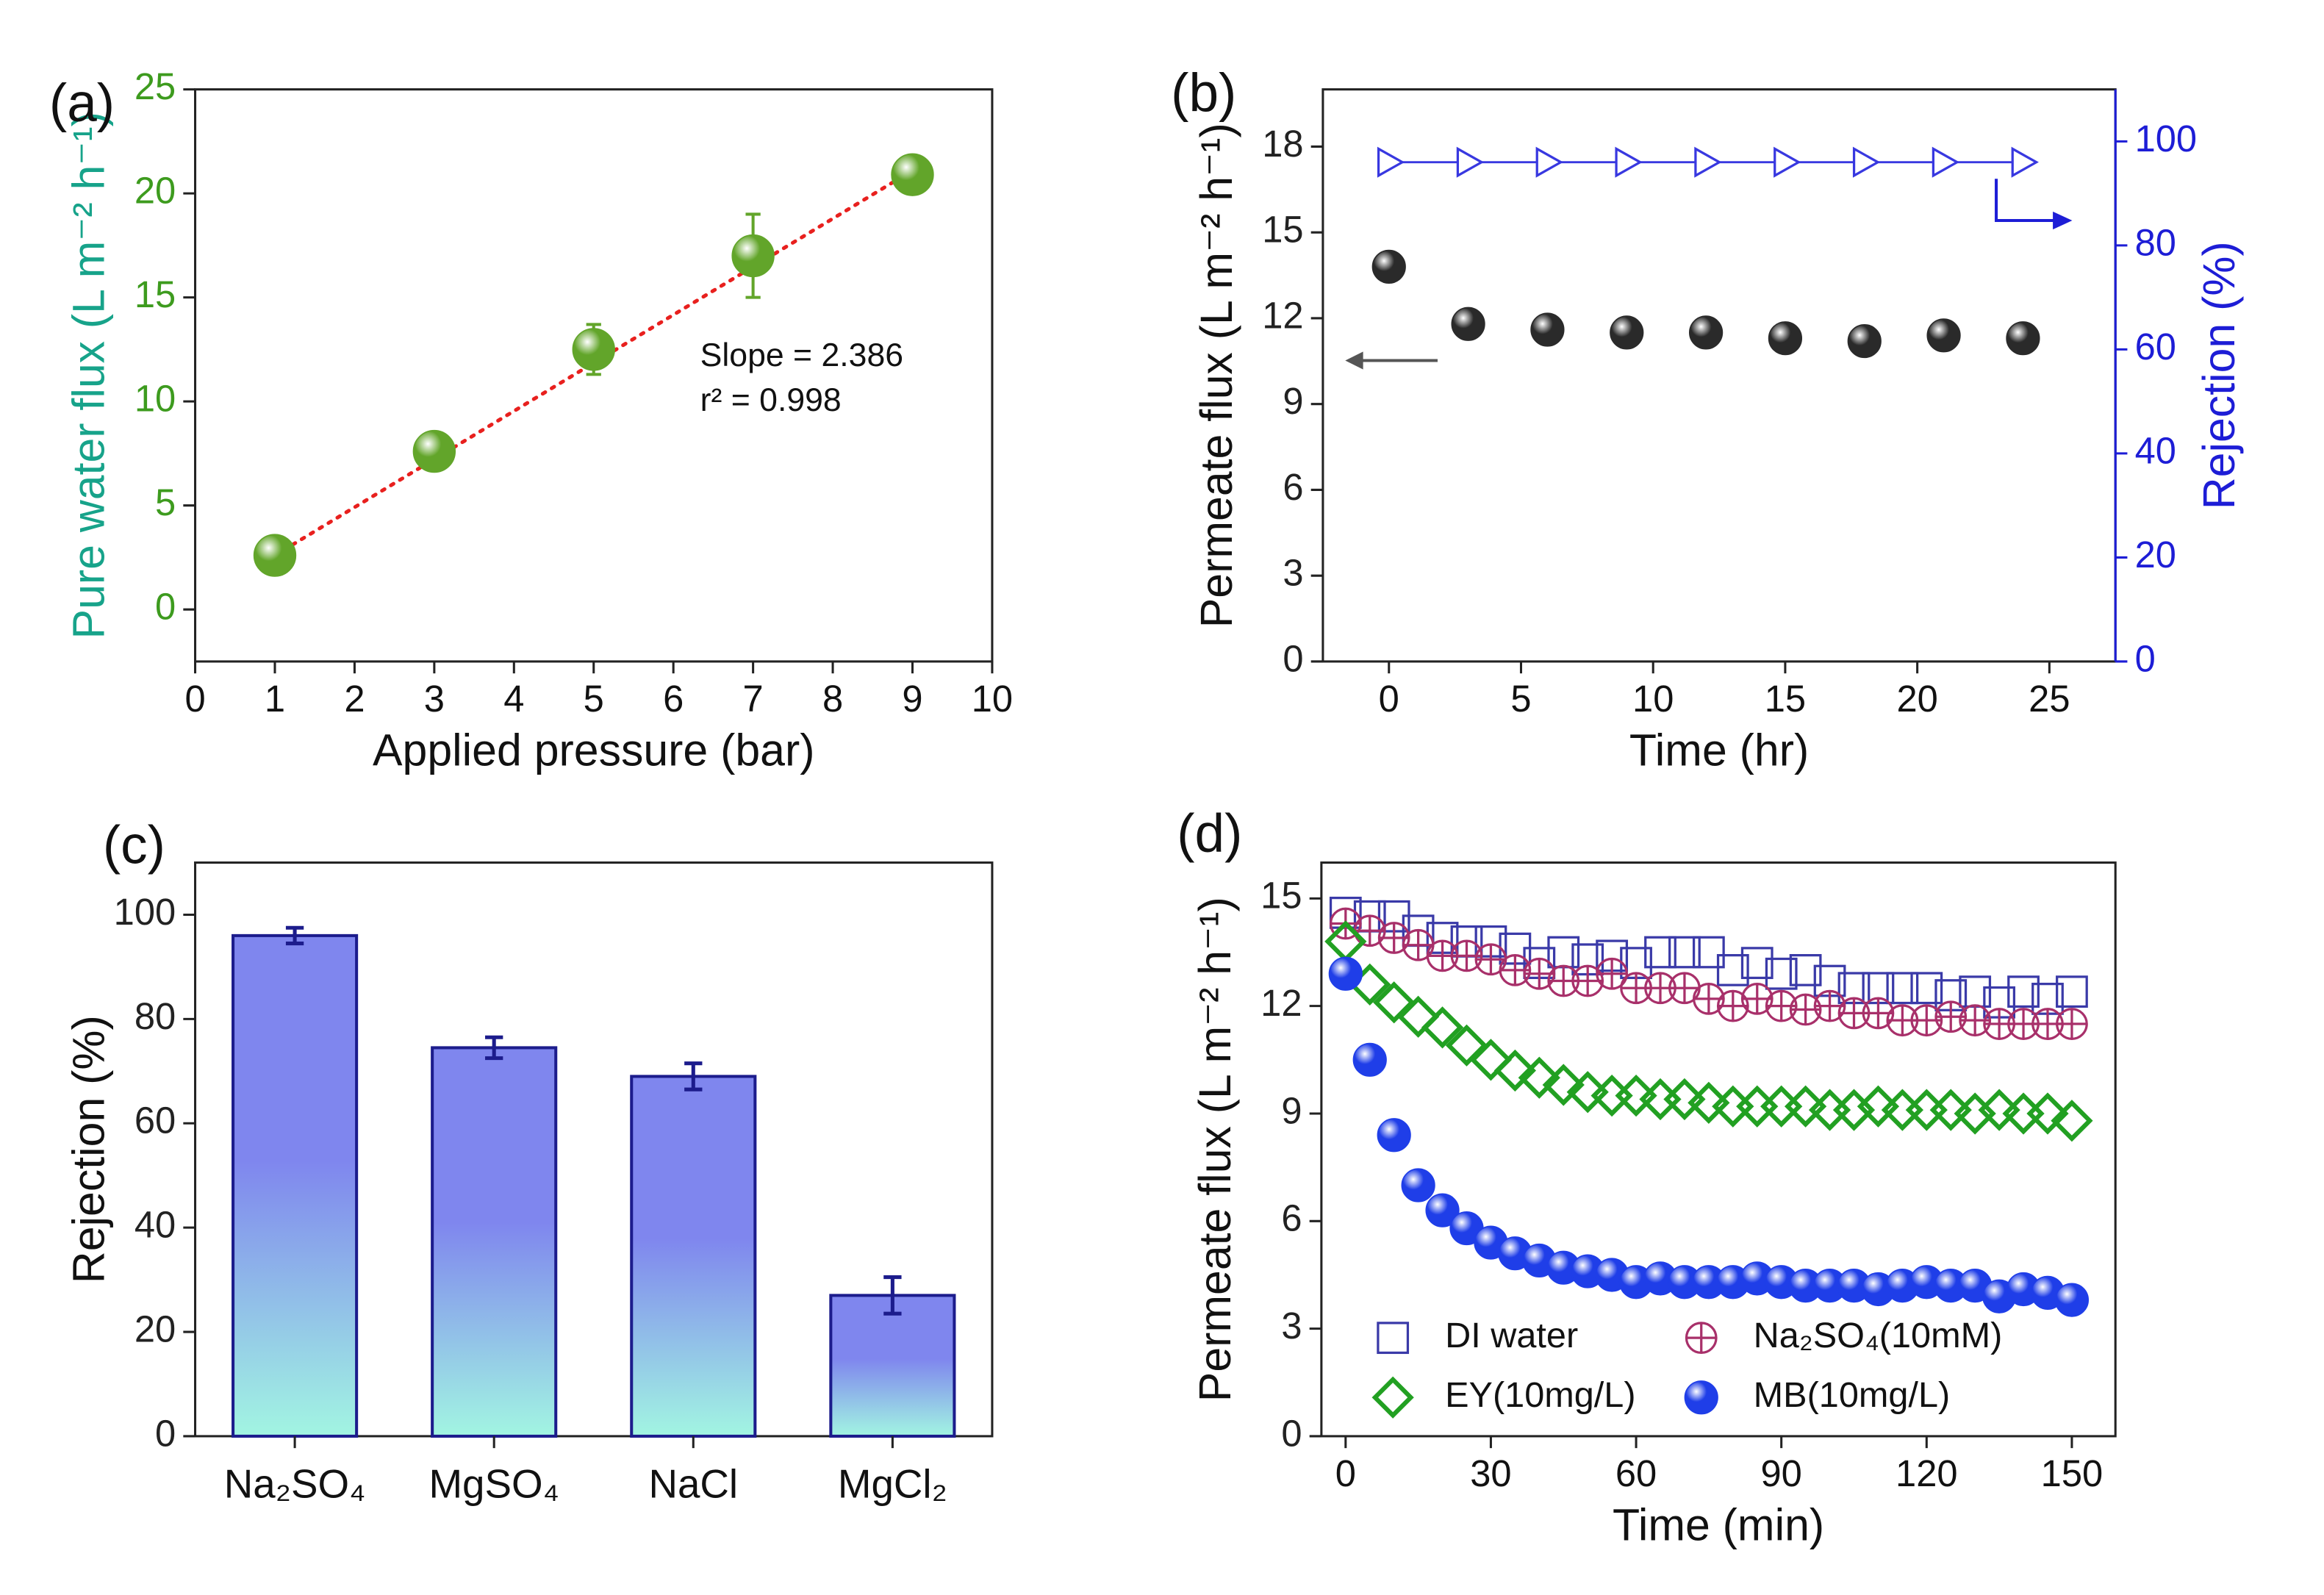  I want to click on x-tick-label: 20, so click(1916, 699).